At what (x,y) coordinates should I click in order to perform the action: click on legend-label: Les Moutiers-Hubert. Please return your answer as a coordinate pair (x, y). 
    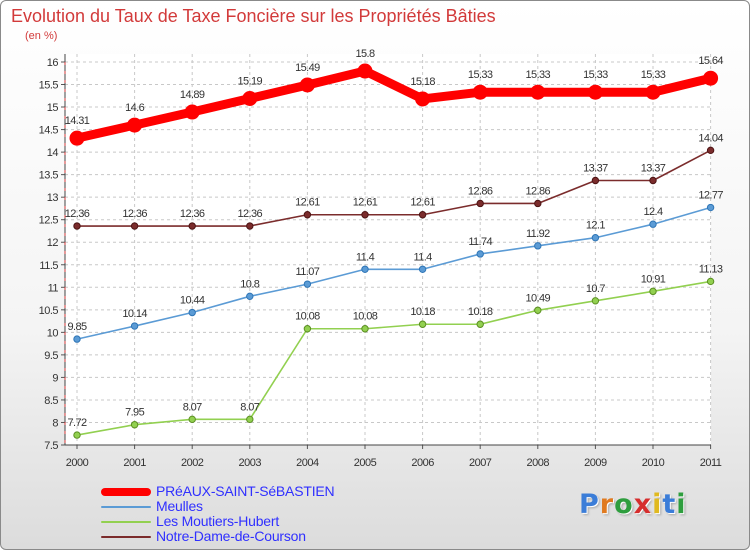
    Looking at the image, I should click on (218, 521).